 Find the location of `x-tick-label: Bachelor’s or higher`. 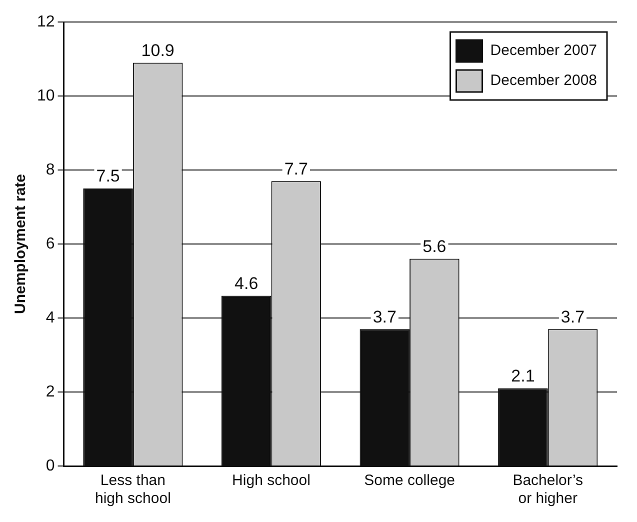

x-tick-label: Bachelor’s or higher is located at coordinates (548, 490).